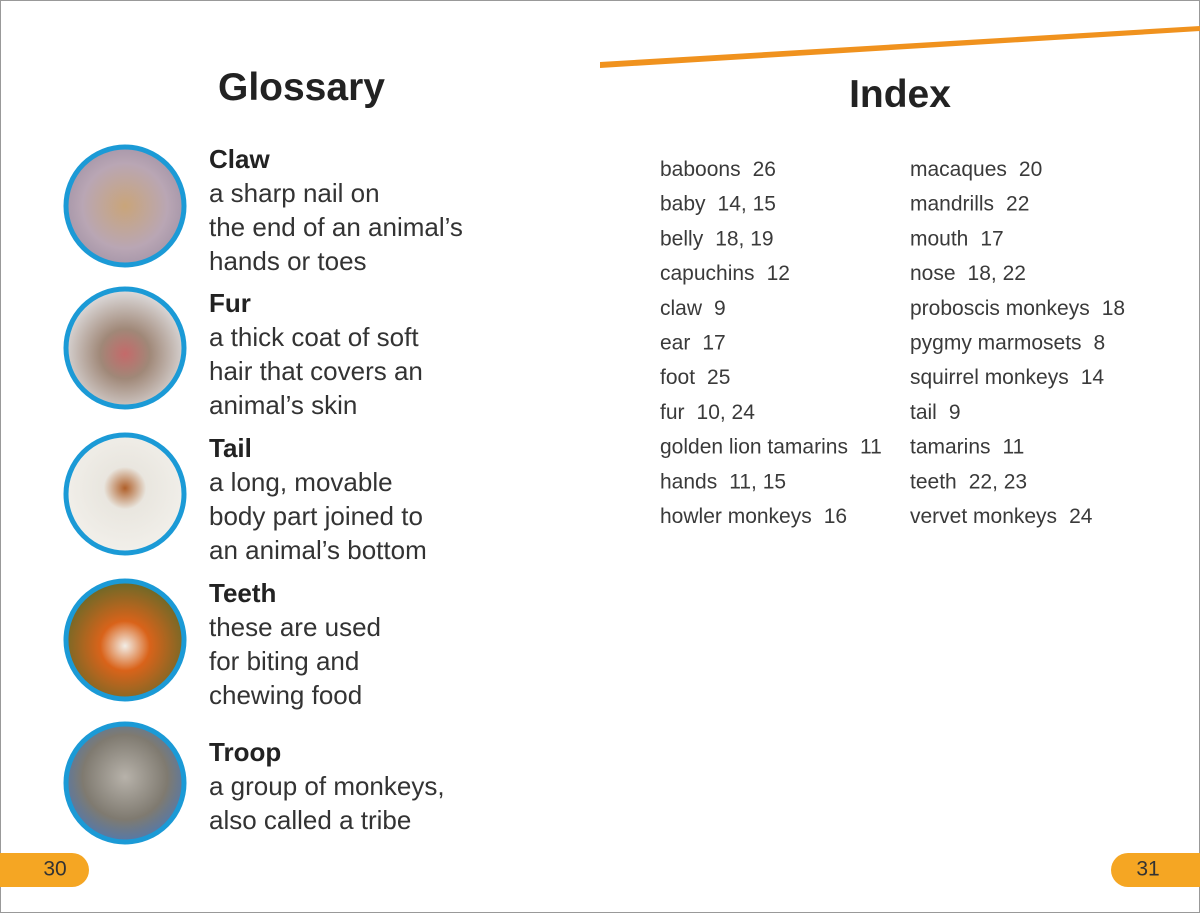  I want to click on glossary-definition: these are used, so click(295, 627).